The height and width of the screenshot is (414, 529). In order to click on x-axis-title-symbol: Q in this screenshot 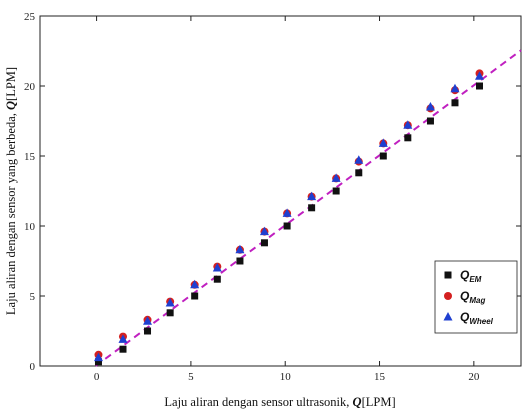, I will do `click(357, 402)`.